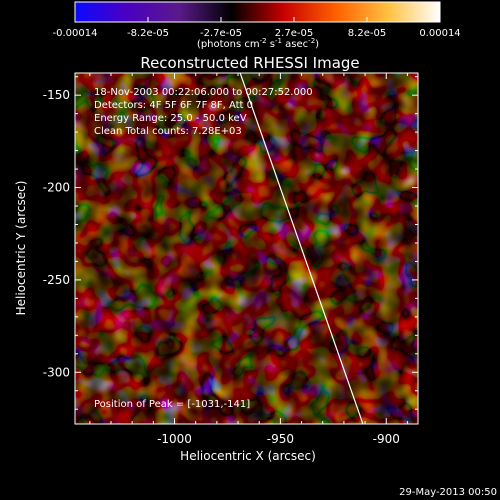 This screenshot has height=500, width=500. Describe the element at coordinates (280, 439) in the screenshot. I see `x-tick-label: -950` at that location.